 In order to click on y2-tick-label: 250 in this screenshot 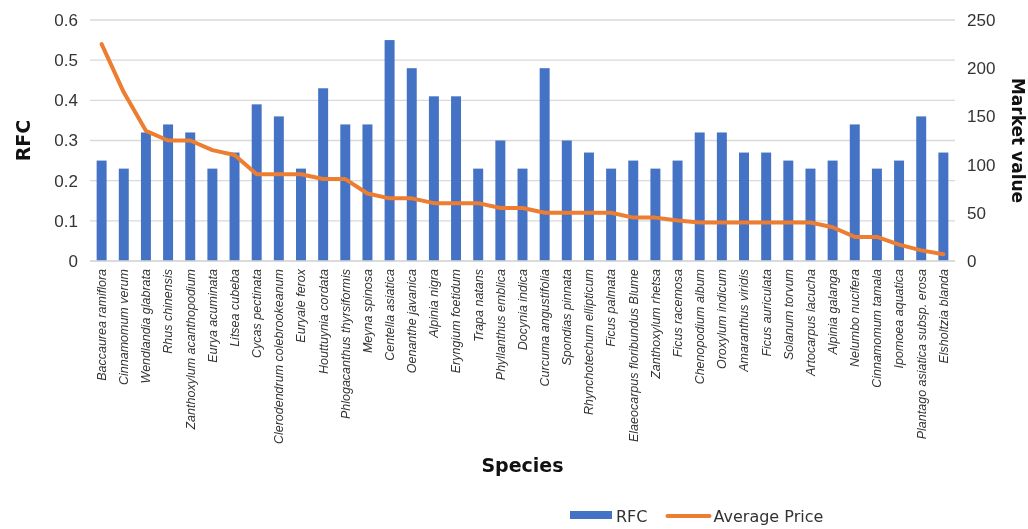, I will do `click(981, 20)`.